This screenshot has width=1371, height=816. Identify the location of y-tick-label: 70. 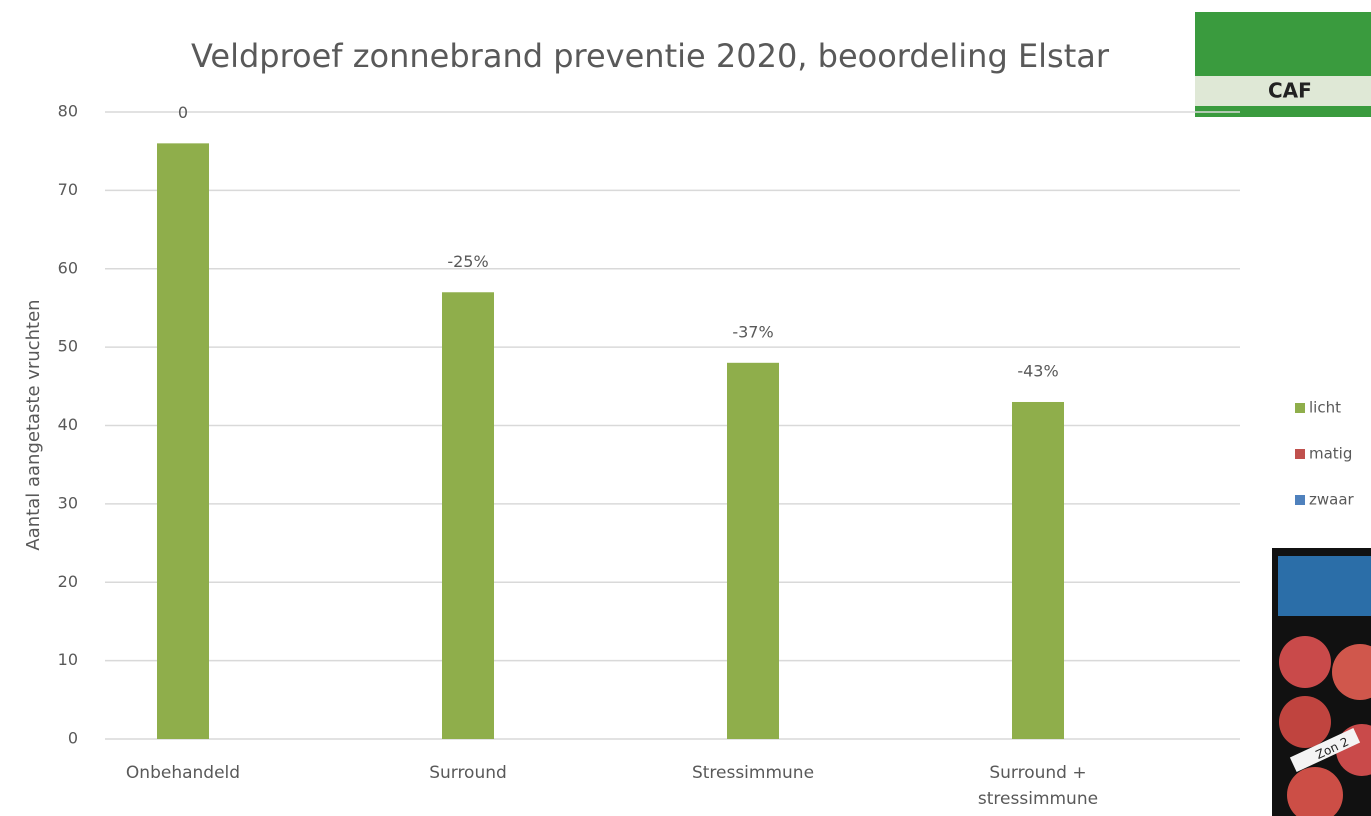
(68, 189).